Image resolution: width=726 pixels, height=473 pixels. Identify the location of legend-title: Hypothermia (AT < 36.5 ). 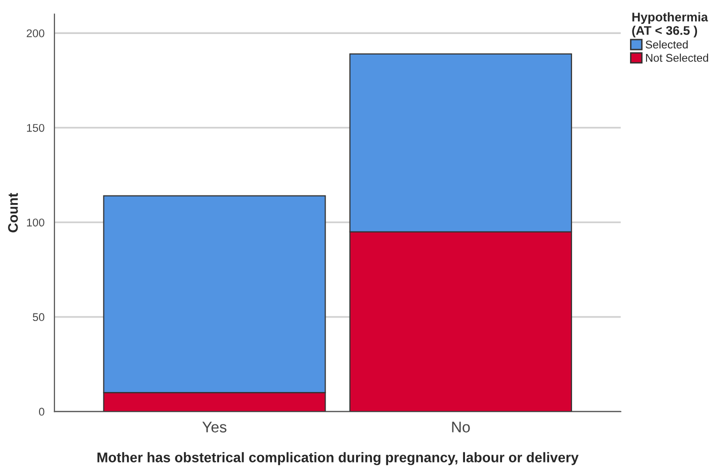
(670, 25).